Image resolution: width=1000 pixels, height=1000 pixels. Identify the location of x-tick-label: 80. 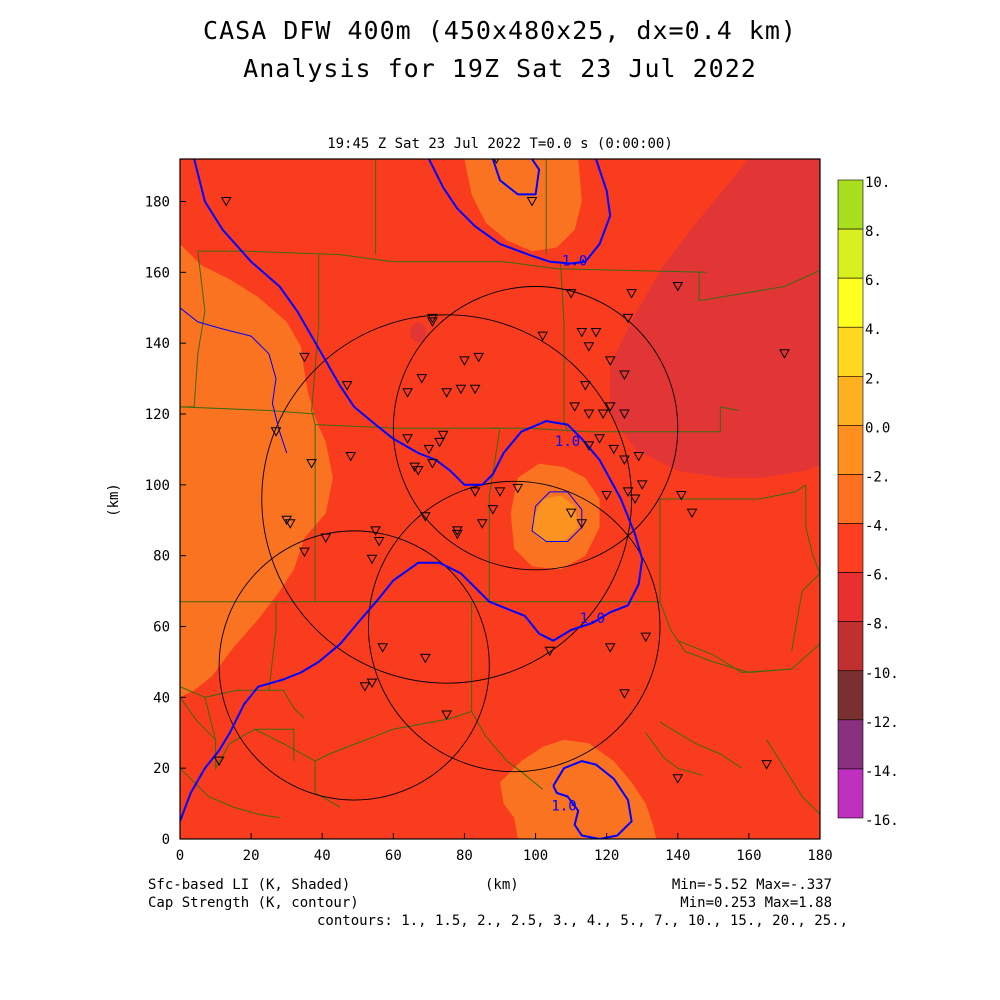
(464, 856).